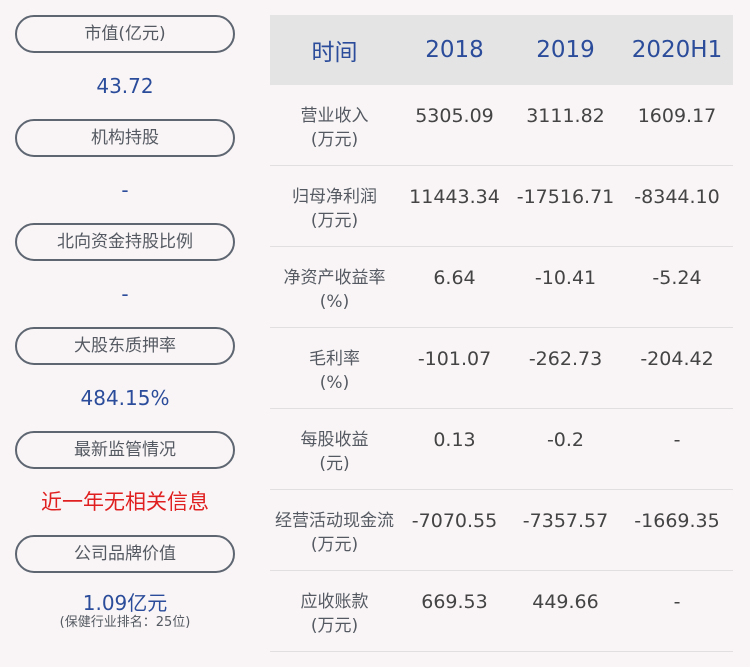  Describe the element at coordinates (454, 50) in the screenshot. I see `header-2018: 2018` at that location.